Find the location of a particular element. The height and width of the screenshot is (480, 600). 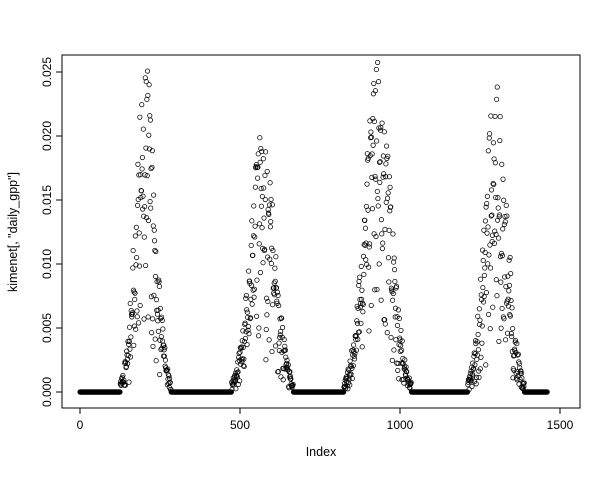

x-axis-label: Index is located at coordinates (321, 452).